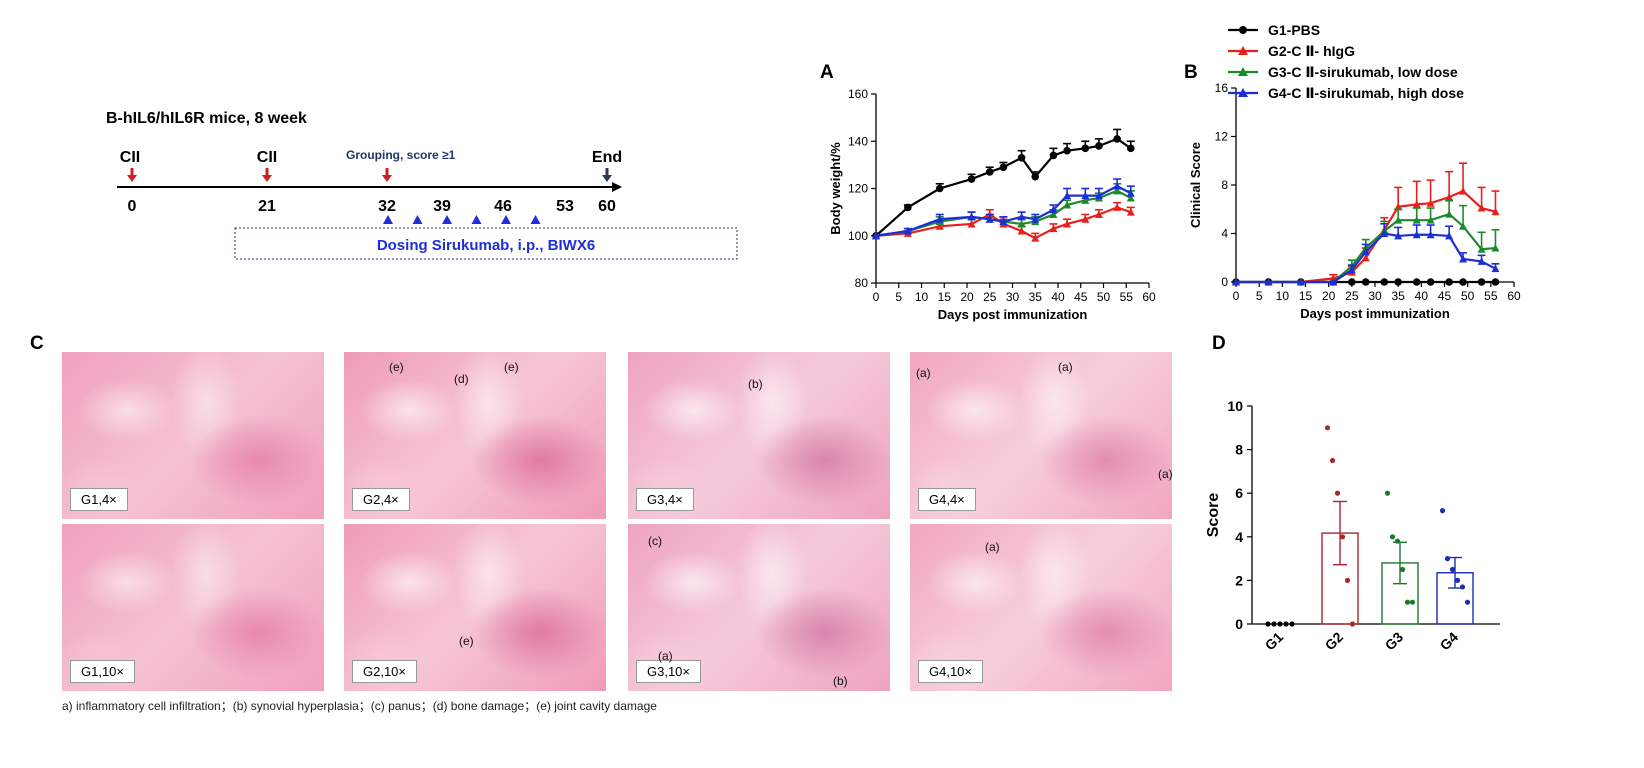 This screenshot has width=1644, height=768. Describe the element at coordinates (655, 541) in the screenshot. I see `histology-annotation: (c)` at that location.